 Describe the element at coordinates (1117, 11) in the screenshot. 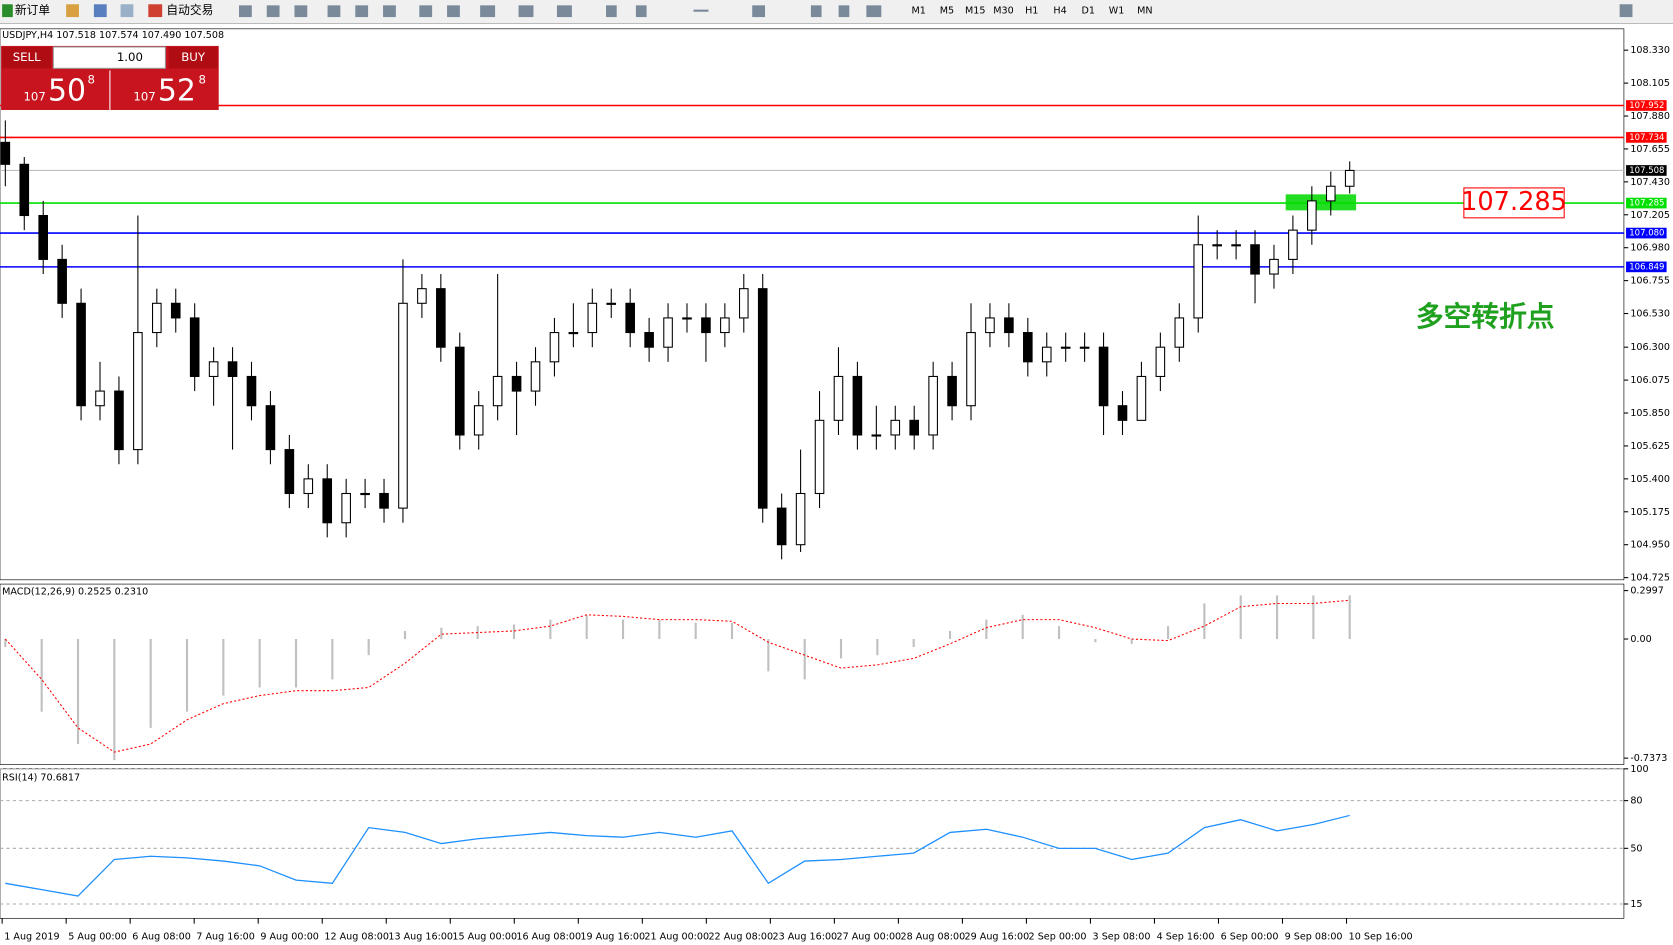

I see `timeframe-button: W1` at that location.